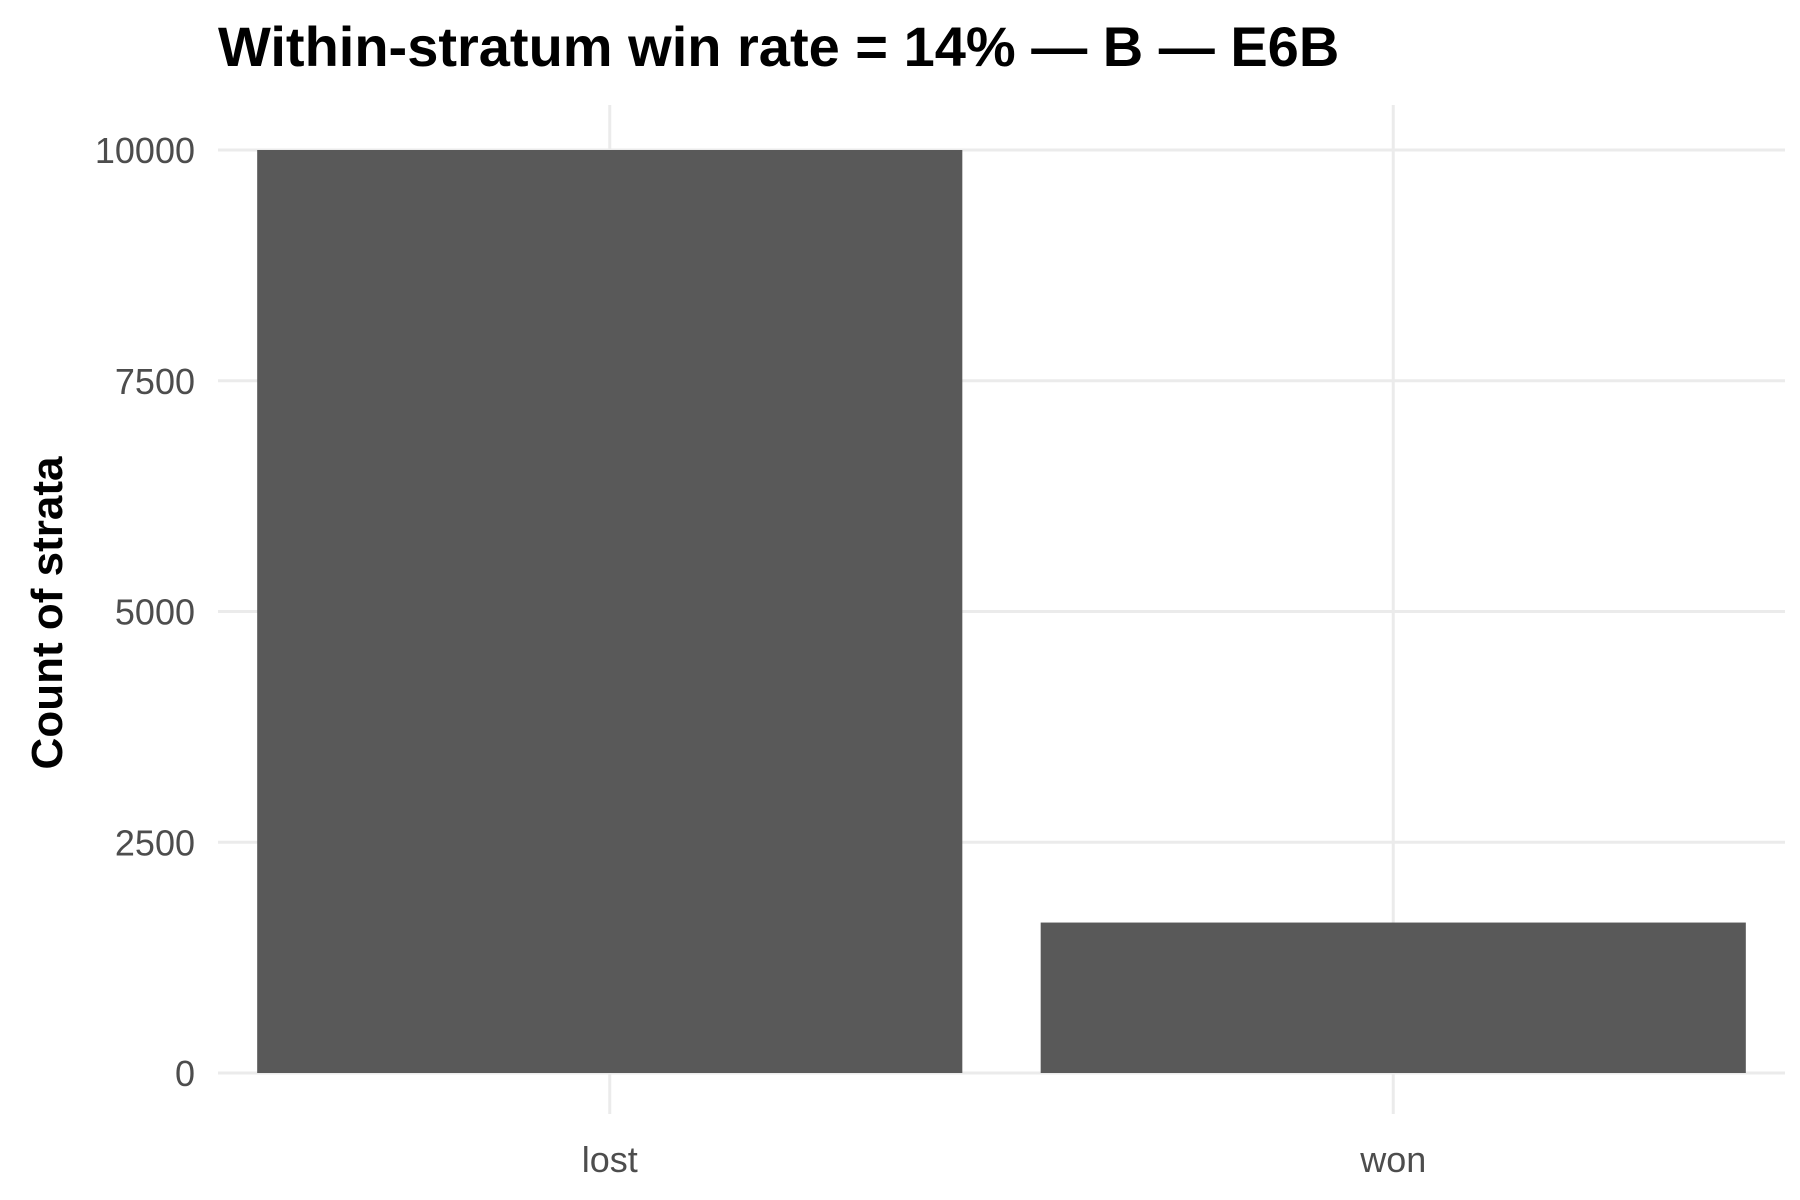 This screenshot has height=1200, width=1800. Describe the element at coordinates (47, 612) in the screenshot. I see `y-axis-title: Count of strata` at that location.